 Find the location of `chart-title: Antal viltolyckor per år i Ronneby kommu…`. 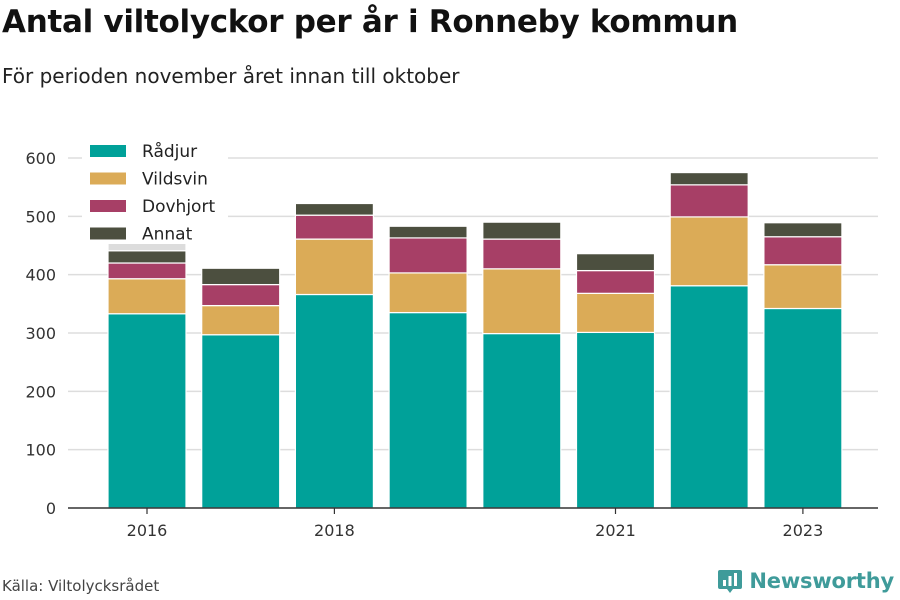

chart-title: Antal viltolyckor per år i Ronneby kommu… is located at coordinates (370, 22).